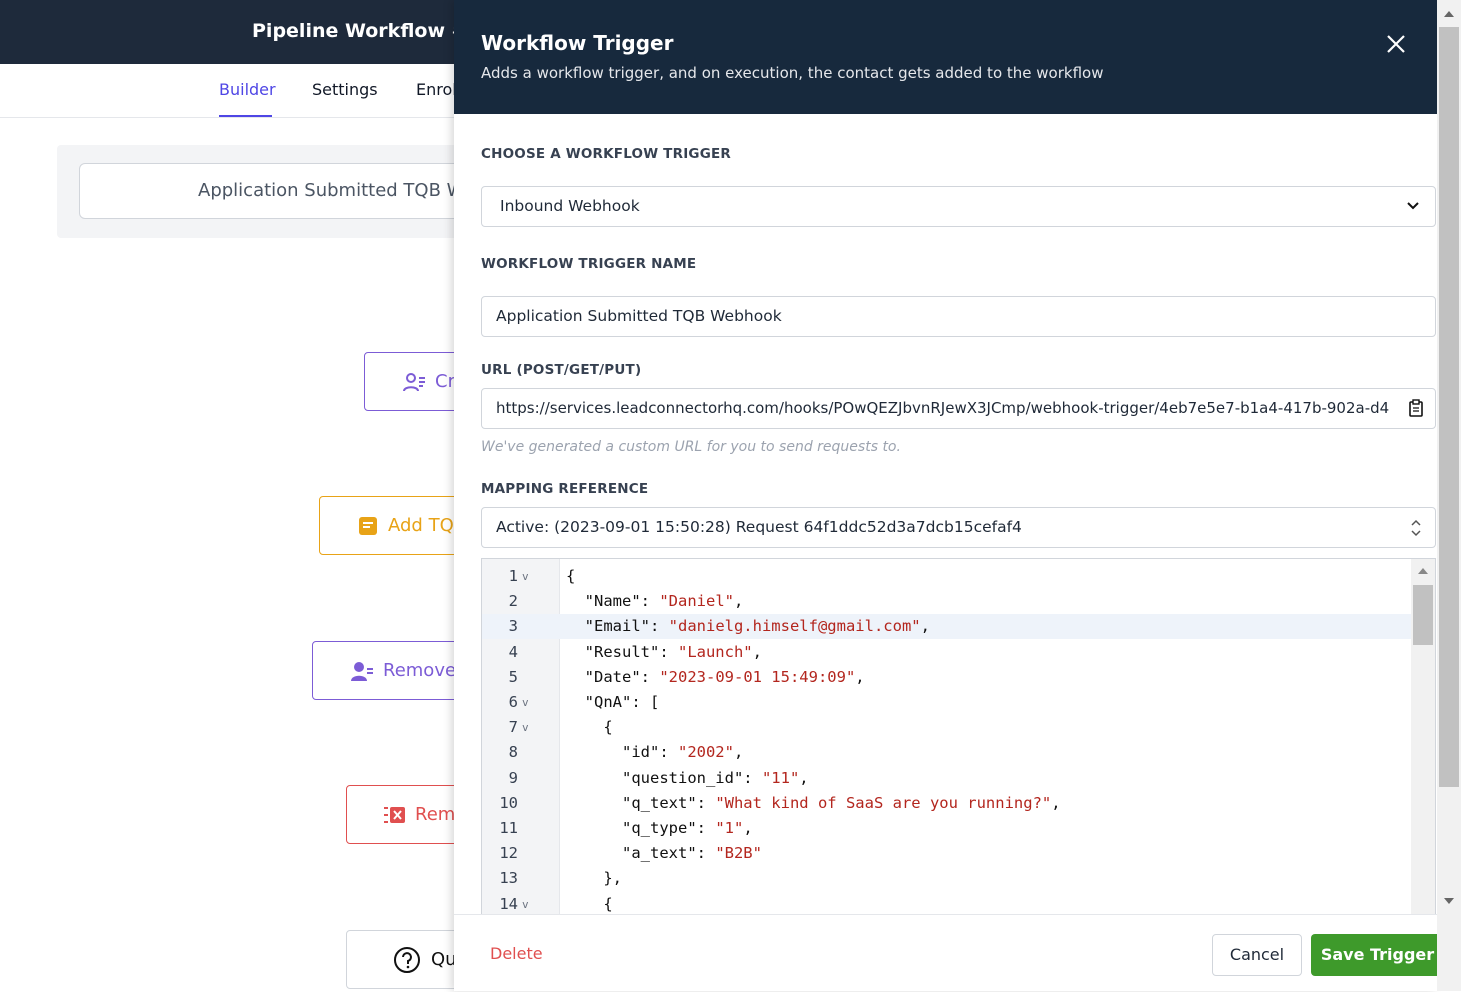 The width and height of the screenshot is (1461, 992). What do you see at coordinates (1416, 528) in the screenshot?
I see `chevron` at bounding box center [1416, 528].